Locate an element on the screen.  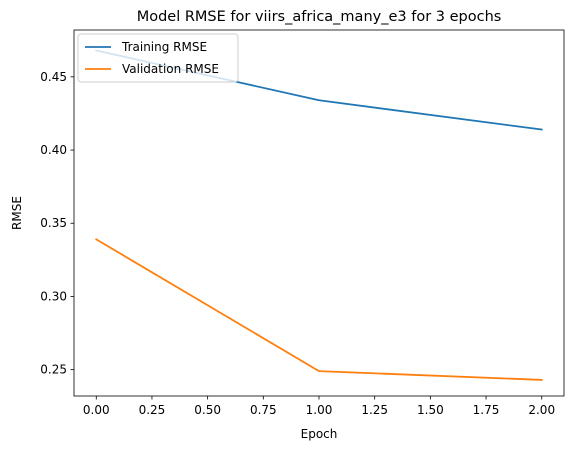
legend: Training RMSE Validation RMSE is located at coordinates (158, 58).